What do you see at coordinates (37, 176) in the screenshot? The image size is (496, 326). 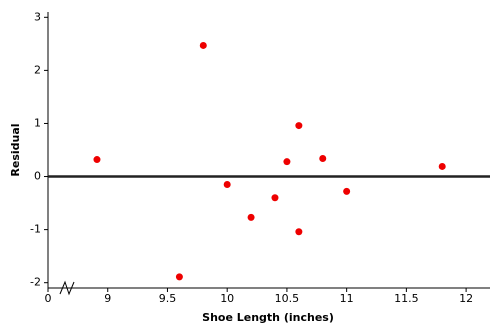 I see `y-tick-label: 0` at bounding box center [37, 176].